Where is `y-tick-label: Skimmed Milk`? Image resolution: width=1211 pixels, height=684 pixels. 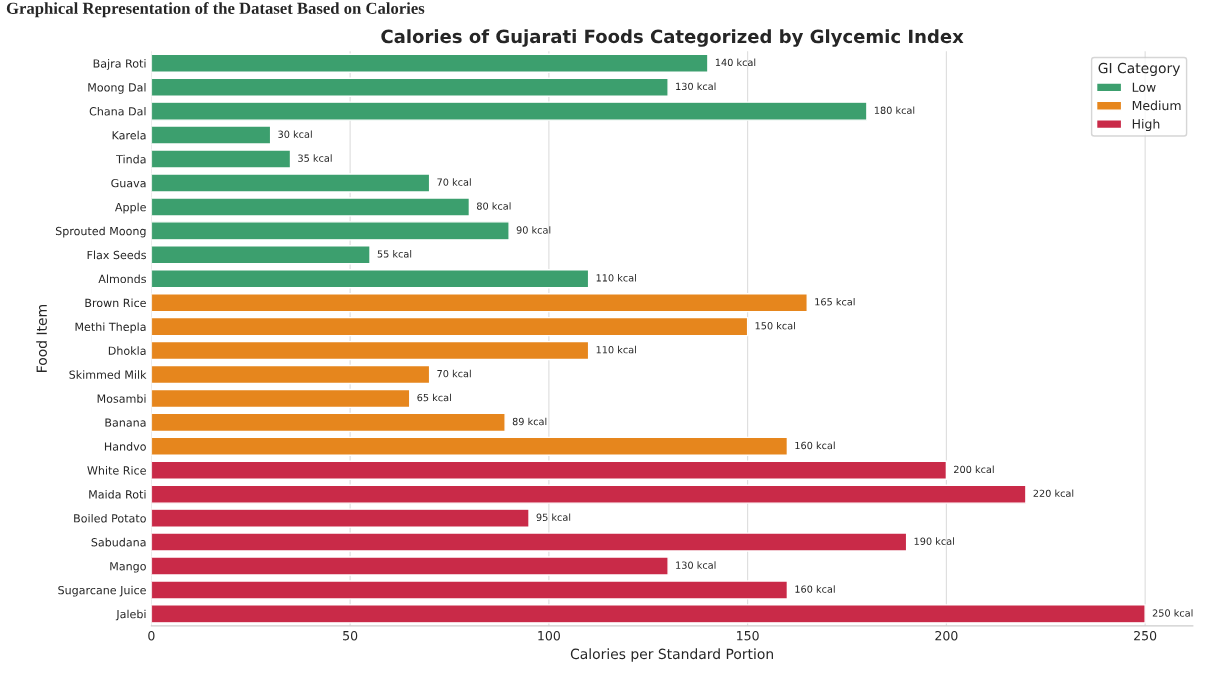 y-tick-label: Skimmed Milk is located at coordinates (108, 374).